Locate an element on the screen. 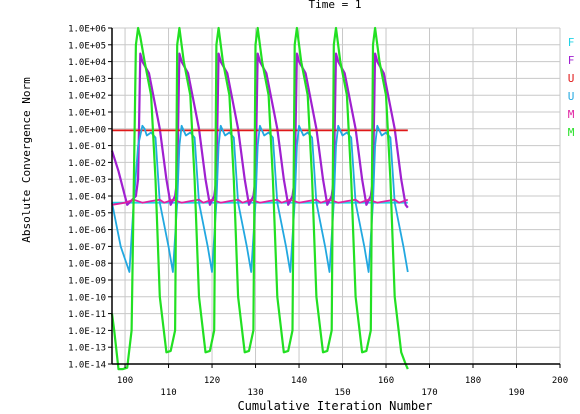 This screenshot has width=580, height=414. legend-entry-m-6: M is located at coordinates (571, 132).